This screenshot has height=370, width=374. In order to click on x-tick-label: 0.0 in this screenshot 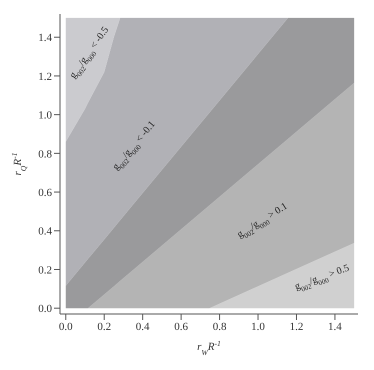, I will do `click(66, 326)`.